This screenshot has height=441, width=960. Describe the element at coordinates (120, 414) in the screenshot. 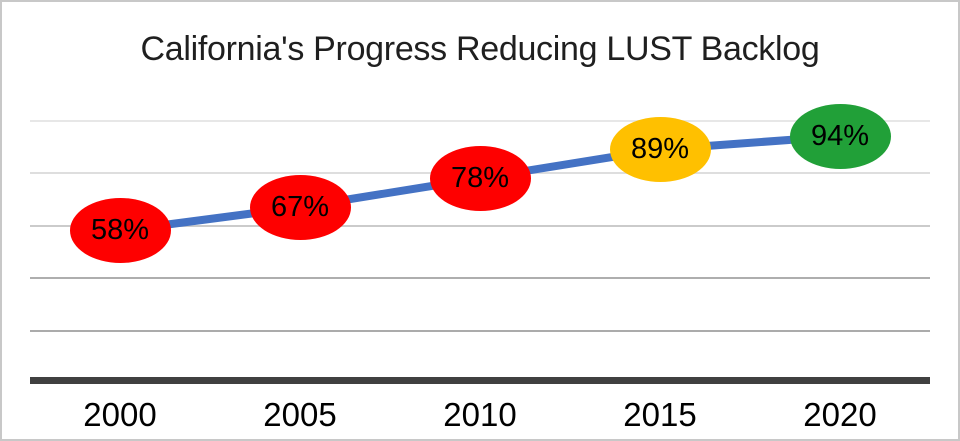

I see `x-tick-2000: 2000` at that location.